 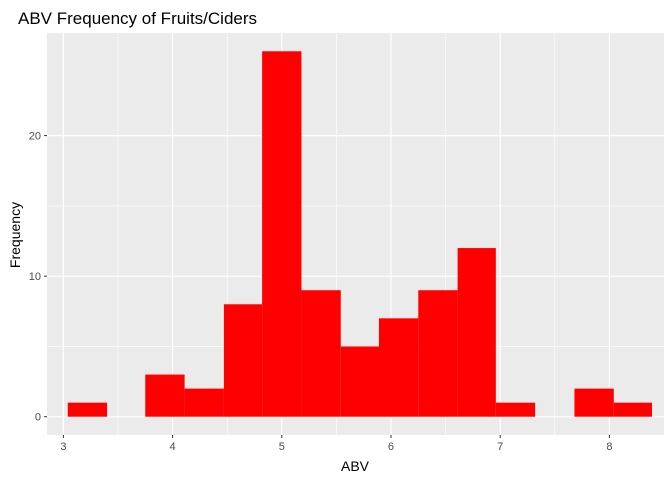 What do you see at coordinates (282, 447) in the screenshot?
I see `x-tick-label: 5` at bounding box center [282, 447].